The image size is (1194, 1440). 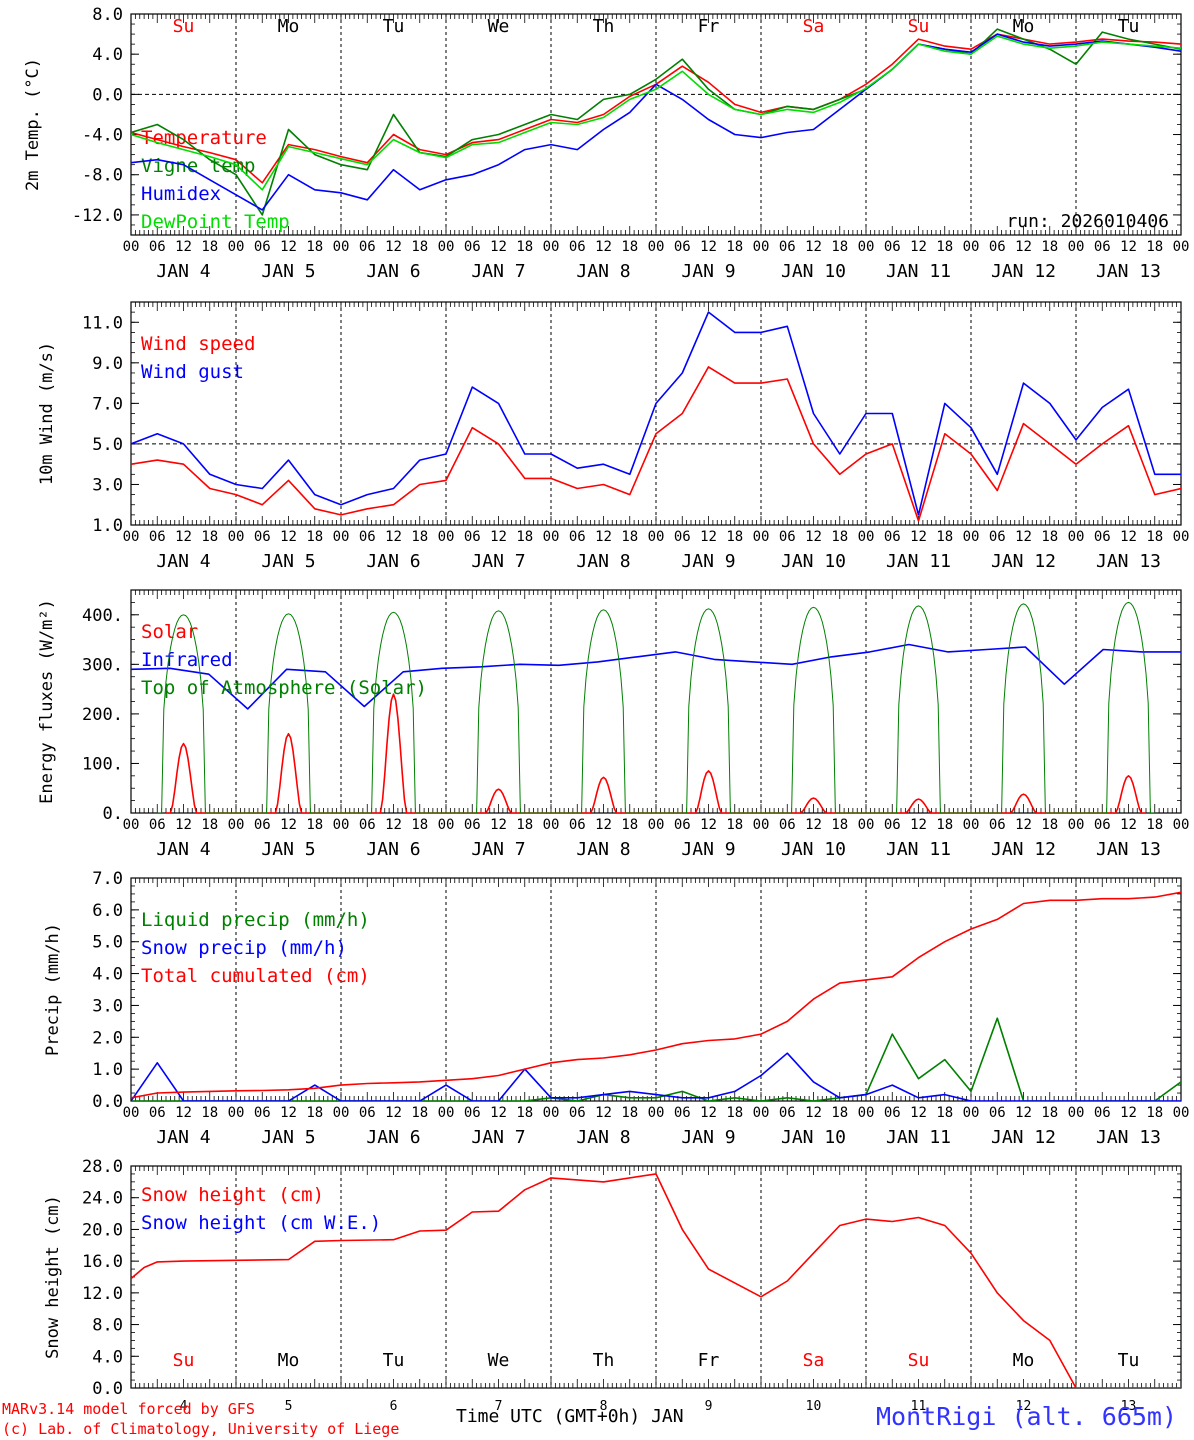 I want to click on weekday-label: Sa, so click(x=814, y=1360).